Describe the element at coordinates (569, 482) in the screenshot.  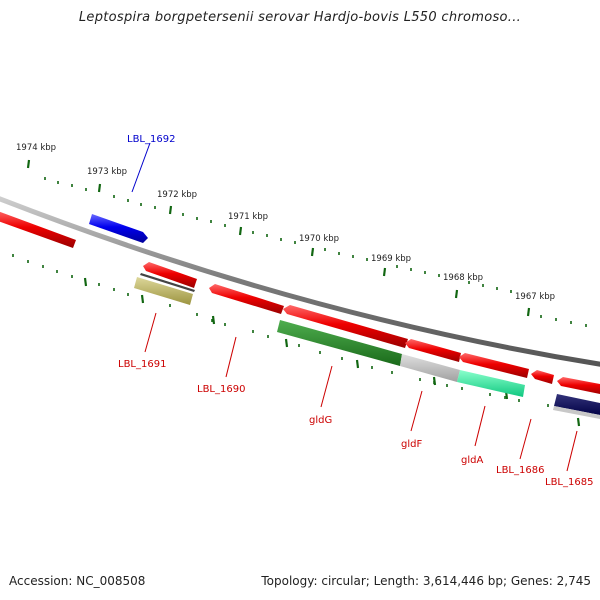
I see `gene-label-lbl-1685: LBL_1685` at that location.